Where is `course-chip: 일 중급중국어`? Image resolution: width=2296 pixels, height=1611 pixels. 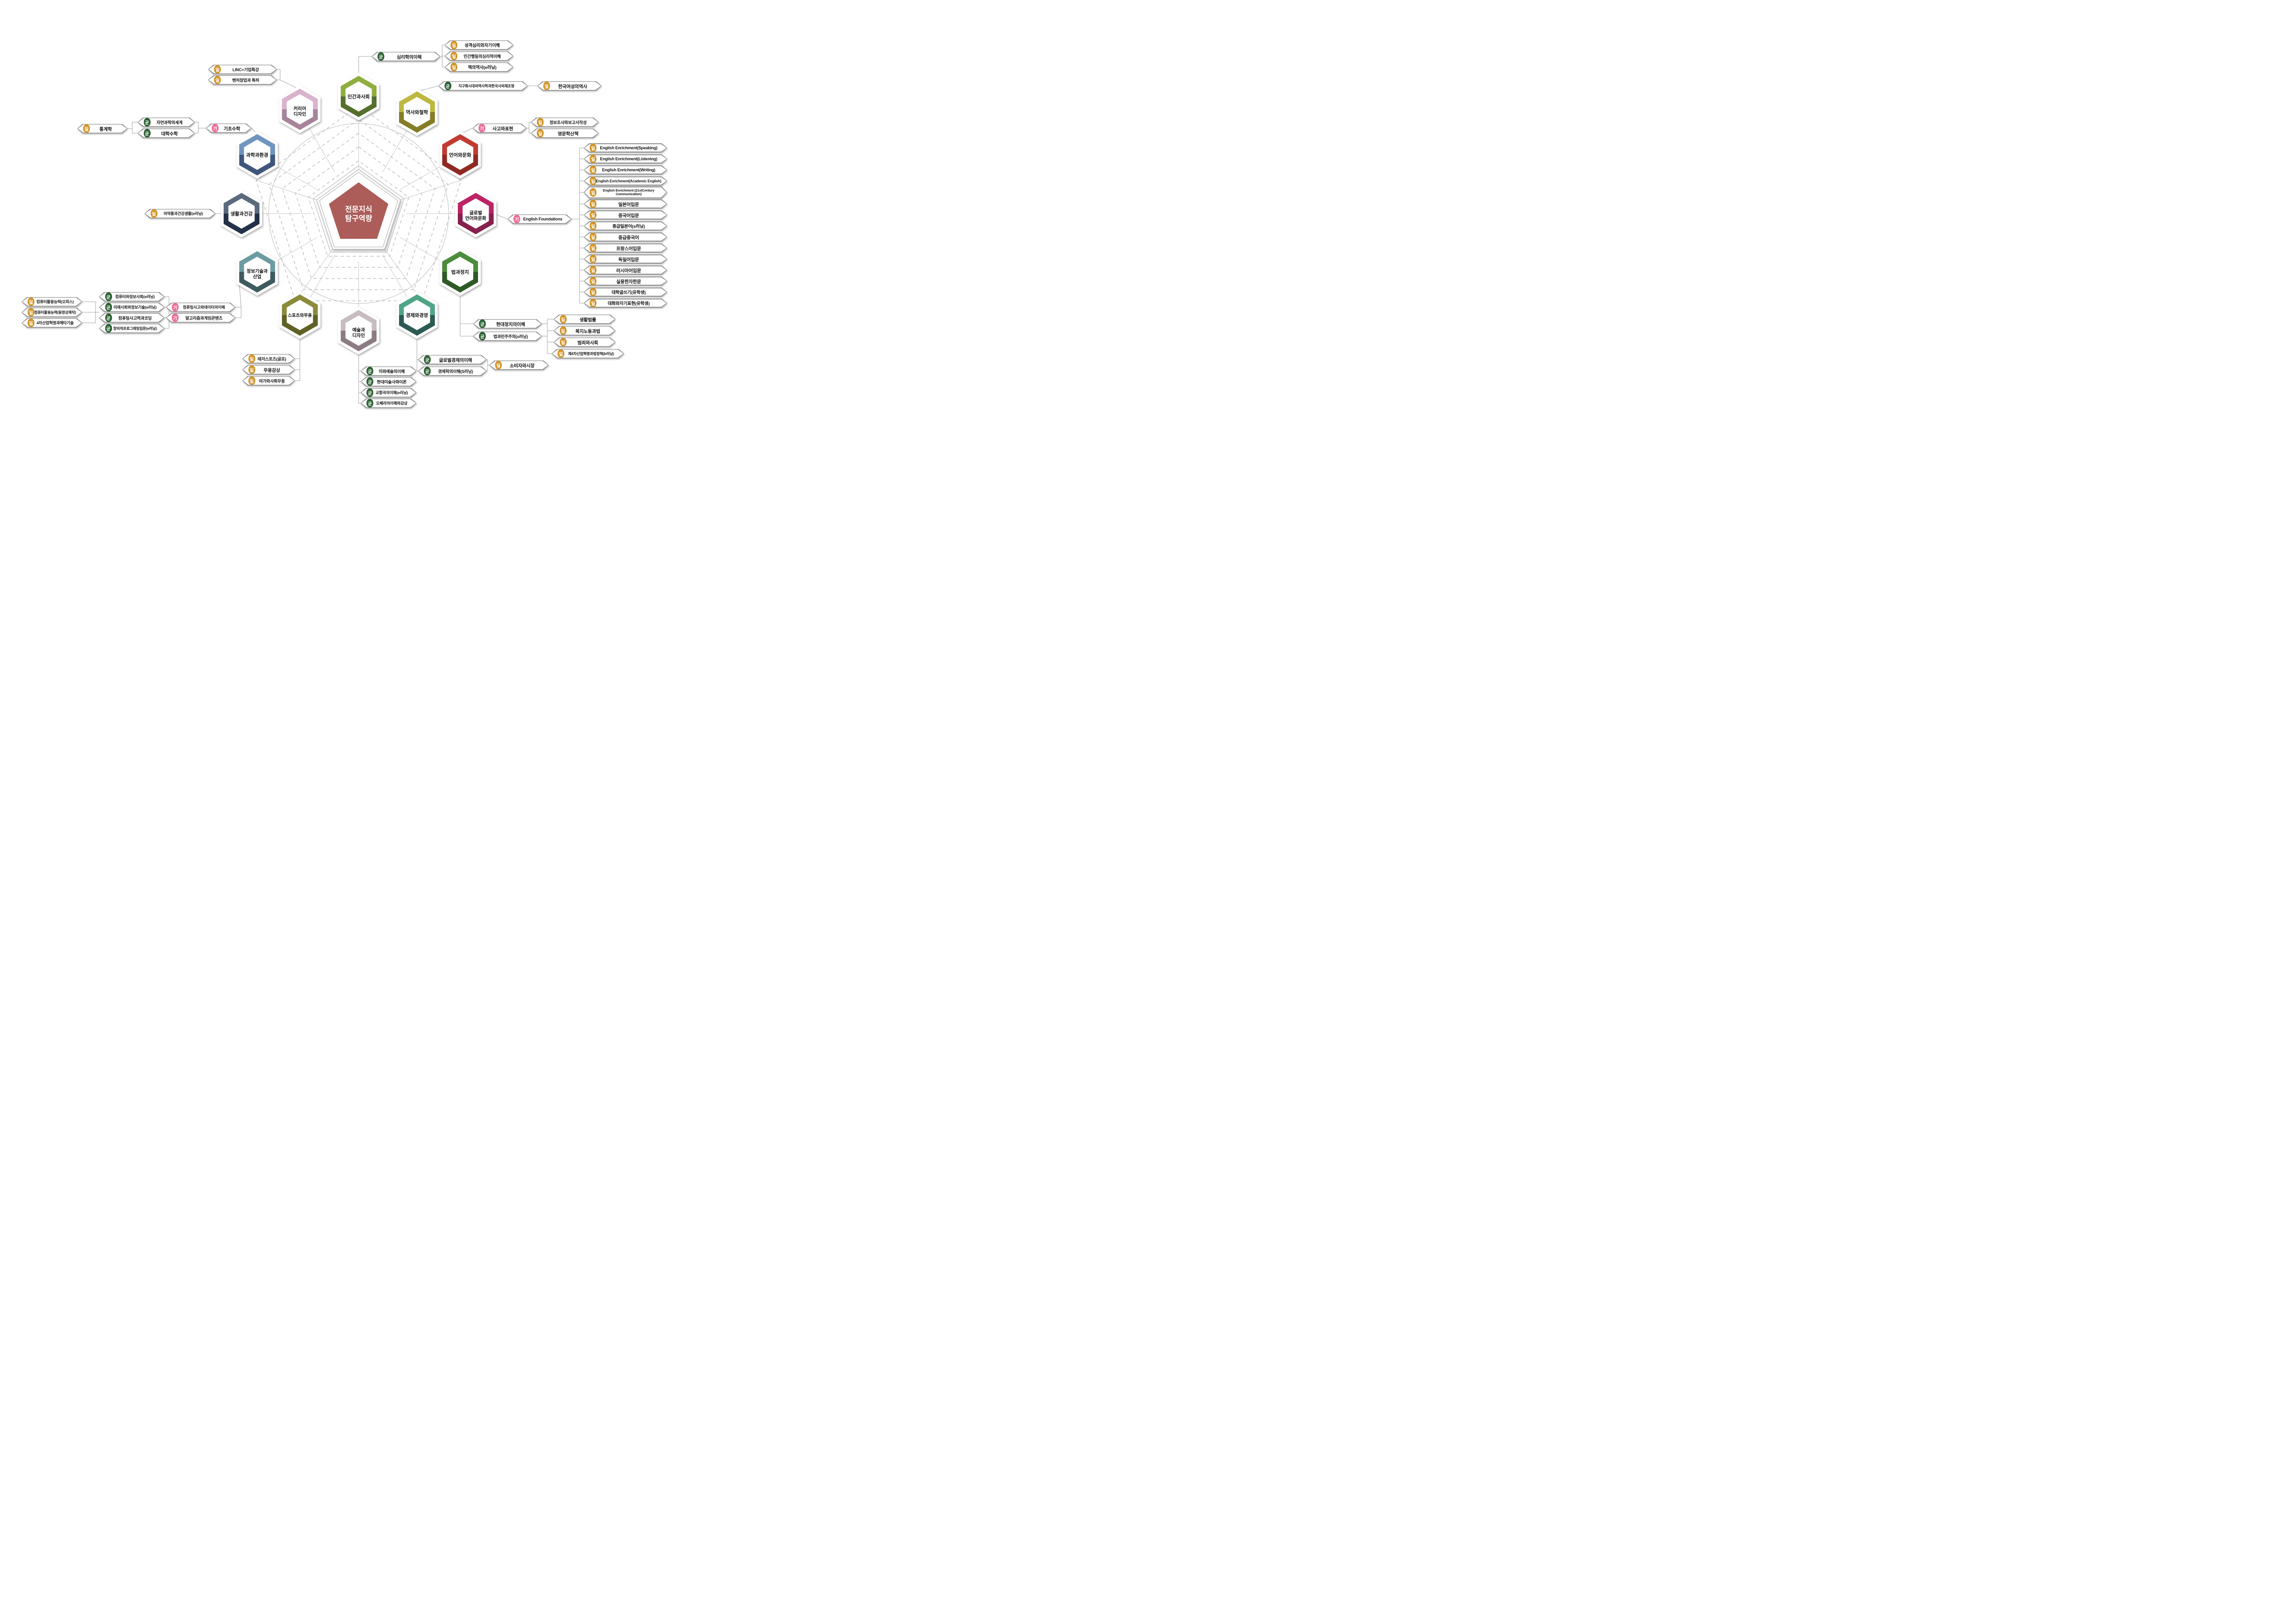
course-chip: 일 중급중국어 is located at coordinates (625, 237).